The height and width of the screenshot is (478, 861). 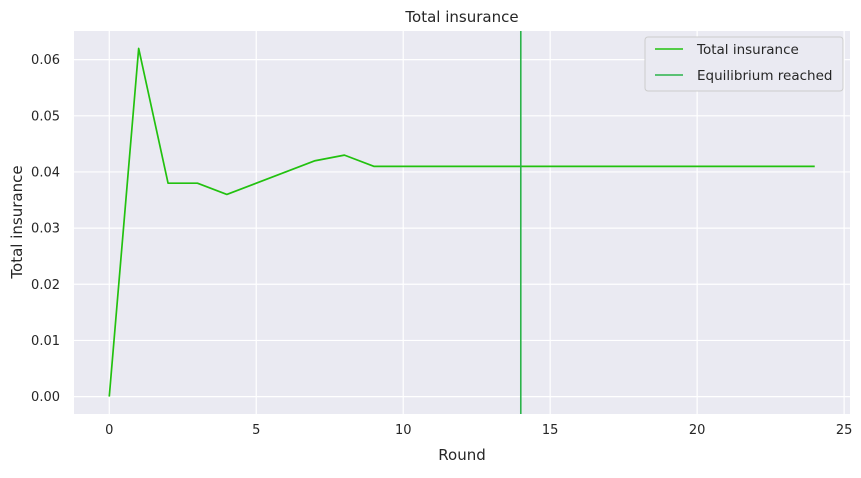 I want to click on x-tick-label: 25, so click(x=844, y=430).